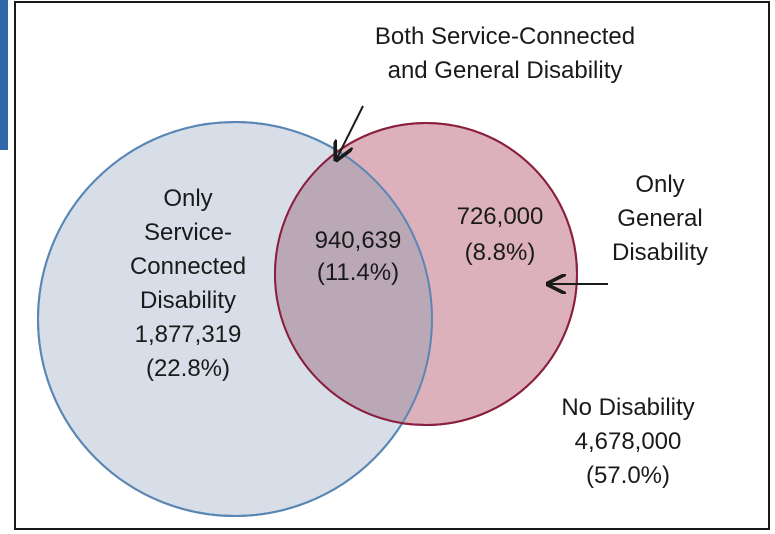 The image size is (775, 534). What do you see at coordinates (500, 235) in the screenshot?
I see `only-general-values: 726,000 (8.8%)` at bounding box center [500, 235].